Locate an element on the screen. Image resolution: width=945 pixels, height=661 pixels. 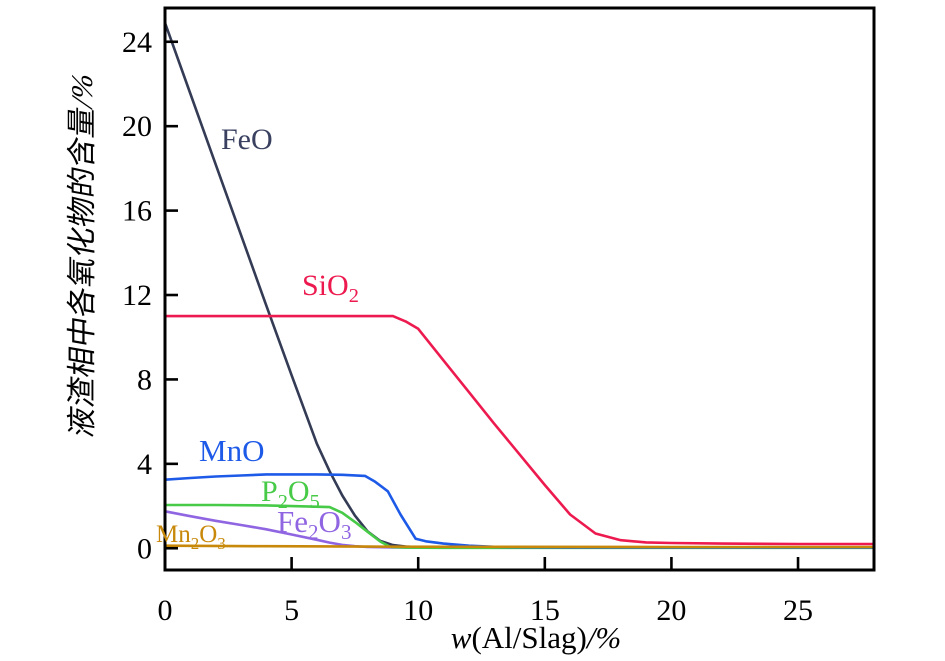
label-part: Fe is located at coordinates (292, 521).